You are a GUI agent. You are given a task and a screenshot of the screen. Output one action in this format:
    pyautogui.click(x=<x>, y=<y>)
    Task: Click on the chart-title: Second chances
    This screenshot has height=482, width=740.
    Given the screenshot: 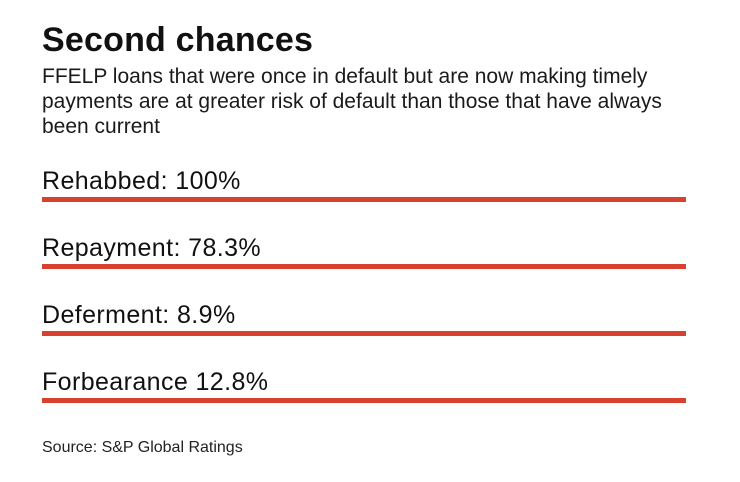 What is the action you would take?
    pyautogui.click(x=178, y=40)
    